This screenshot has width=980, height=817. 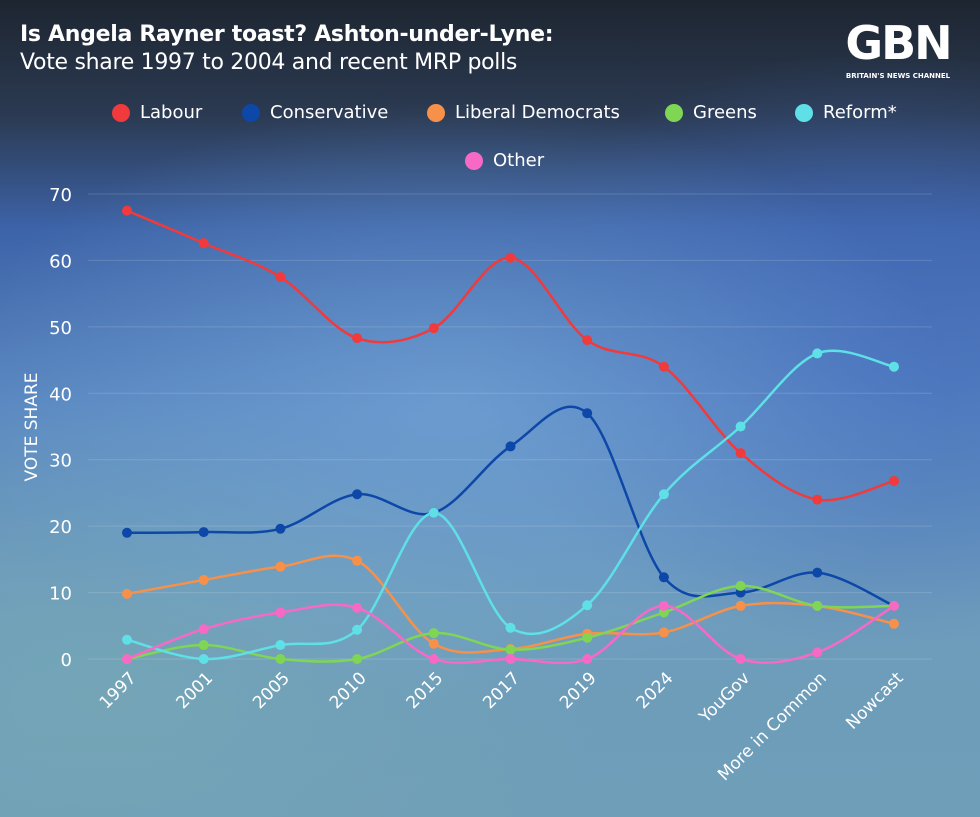 I want to click on y-axis-label: VOTE SHARE, so click(x=32, y=427).